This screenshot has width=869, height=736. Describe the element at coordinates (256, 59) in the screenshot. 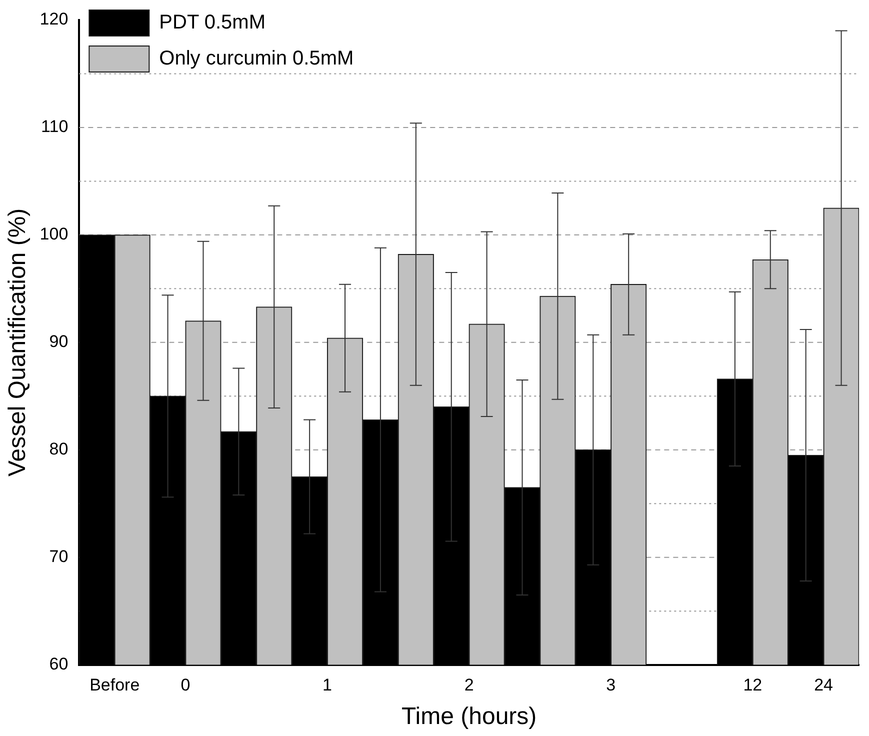

I see `legend-label: Only curcumin 0.5mM` at that location.